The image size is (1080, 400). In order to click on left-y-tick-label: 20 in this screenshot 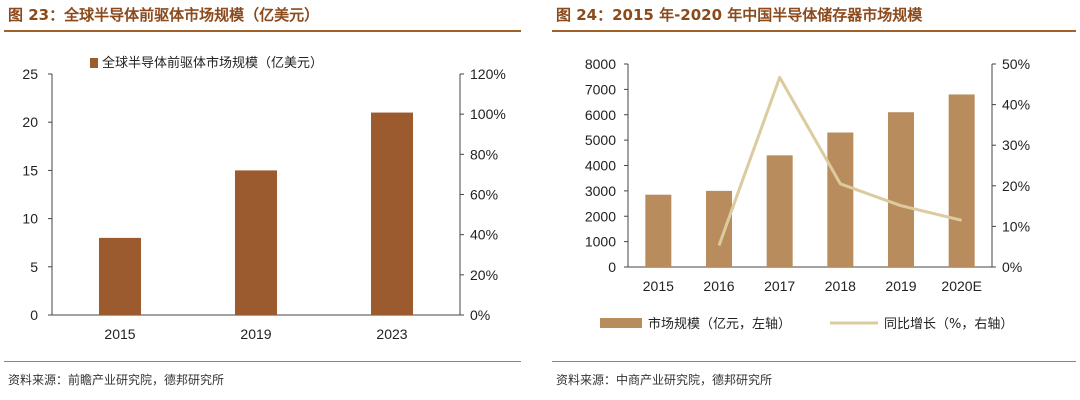, I will do `click(30, 122)`.